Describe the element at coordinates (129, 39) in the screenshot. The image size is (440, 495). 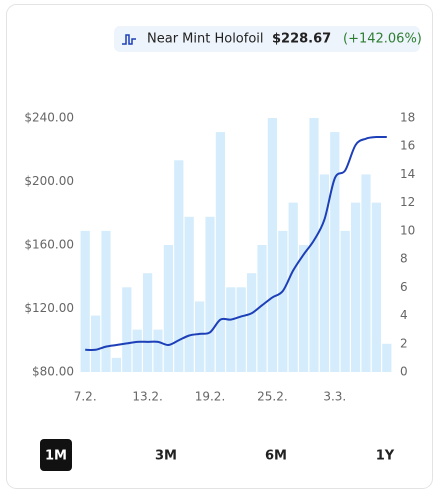
I see `legend-icon` at that location.